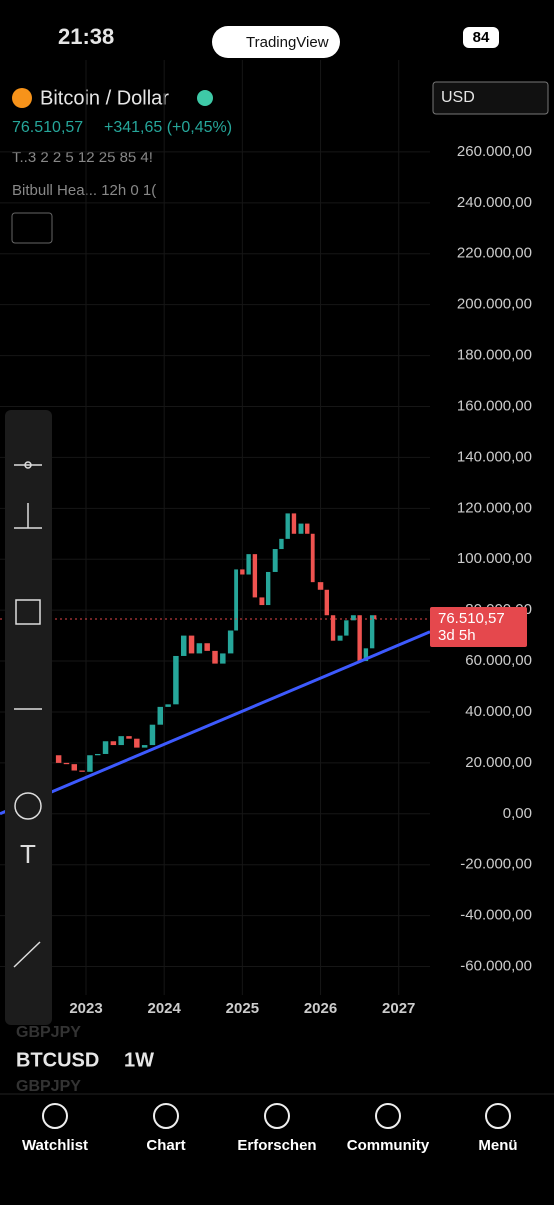 This screenshot has width=554, height=1205. I want to click on app-name: TradingView, so click(287, 42).